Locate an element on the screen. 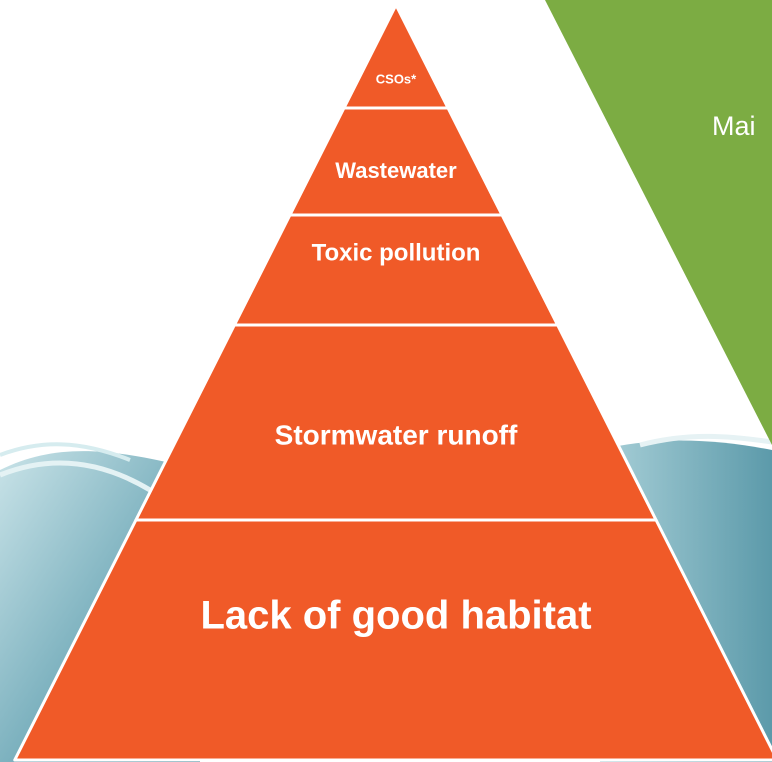 Image resolution: width=772 pixels, height=762 pixels. level-label: Lack of good habitat is located at coordinates (395, 616).